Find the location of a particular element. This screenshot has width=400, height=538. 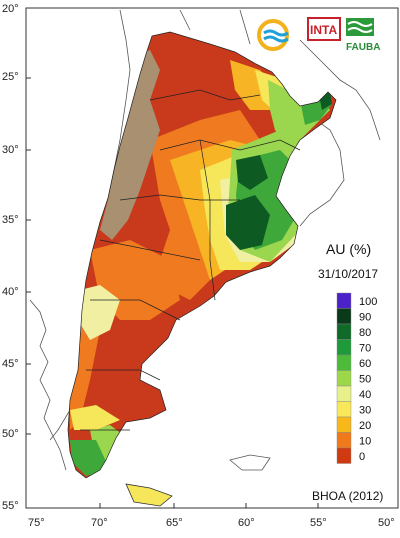

lat-tick: 25° is located at coordinates (10, 77).